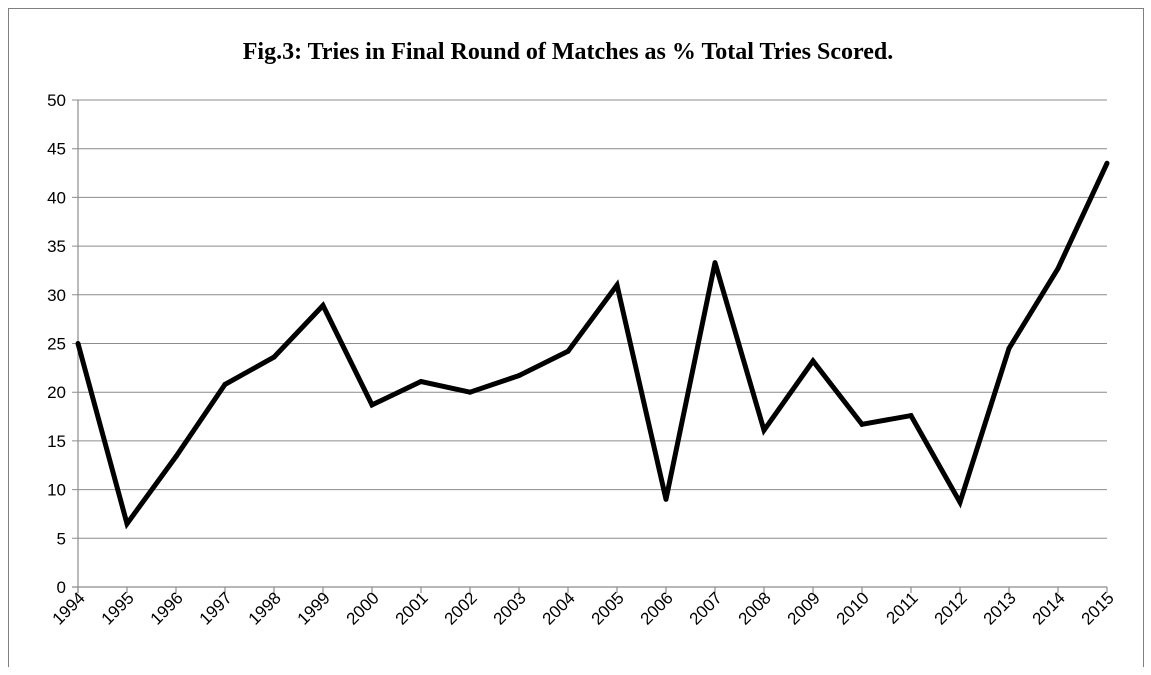  Describe the element at coordinates (1000, 608) in the screenshot. I see `x-tick-label: 2013` at that location.